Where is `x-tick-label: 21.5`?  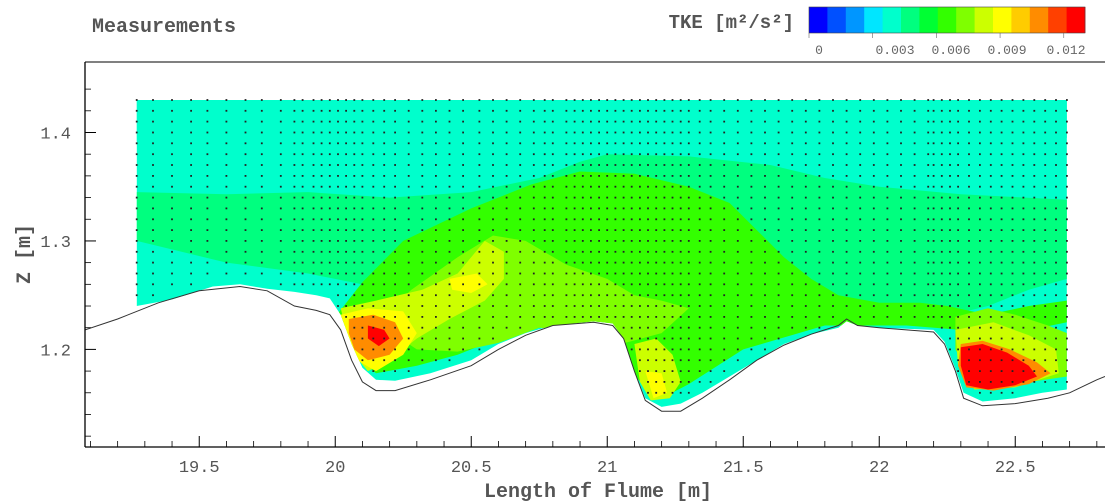 x-tick-label: 21.5 is located at coordinates (743, 468).